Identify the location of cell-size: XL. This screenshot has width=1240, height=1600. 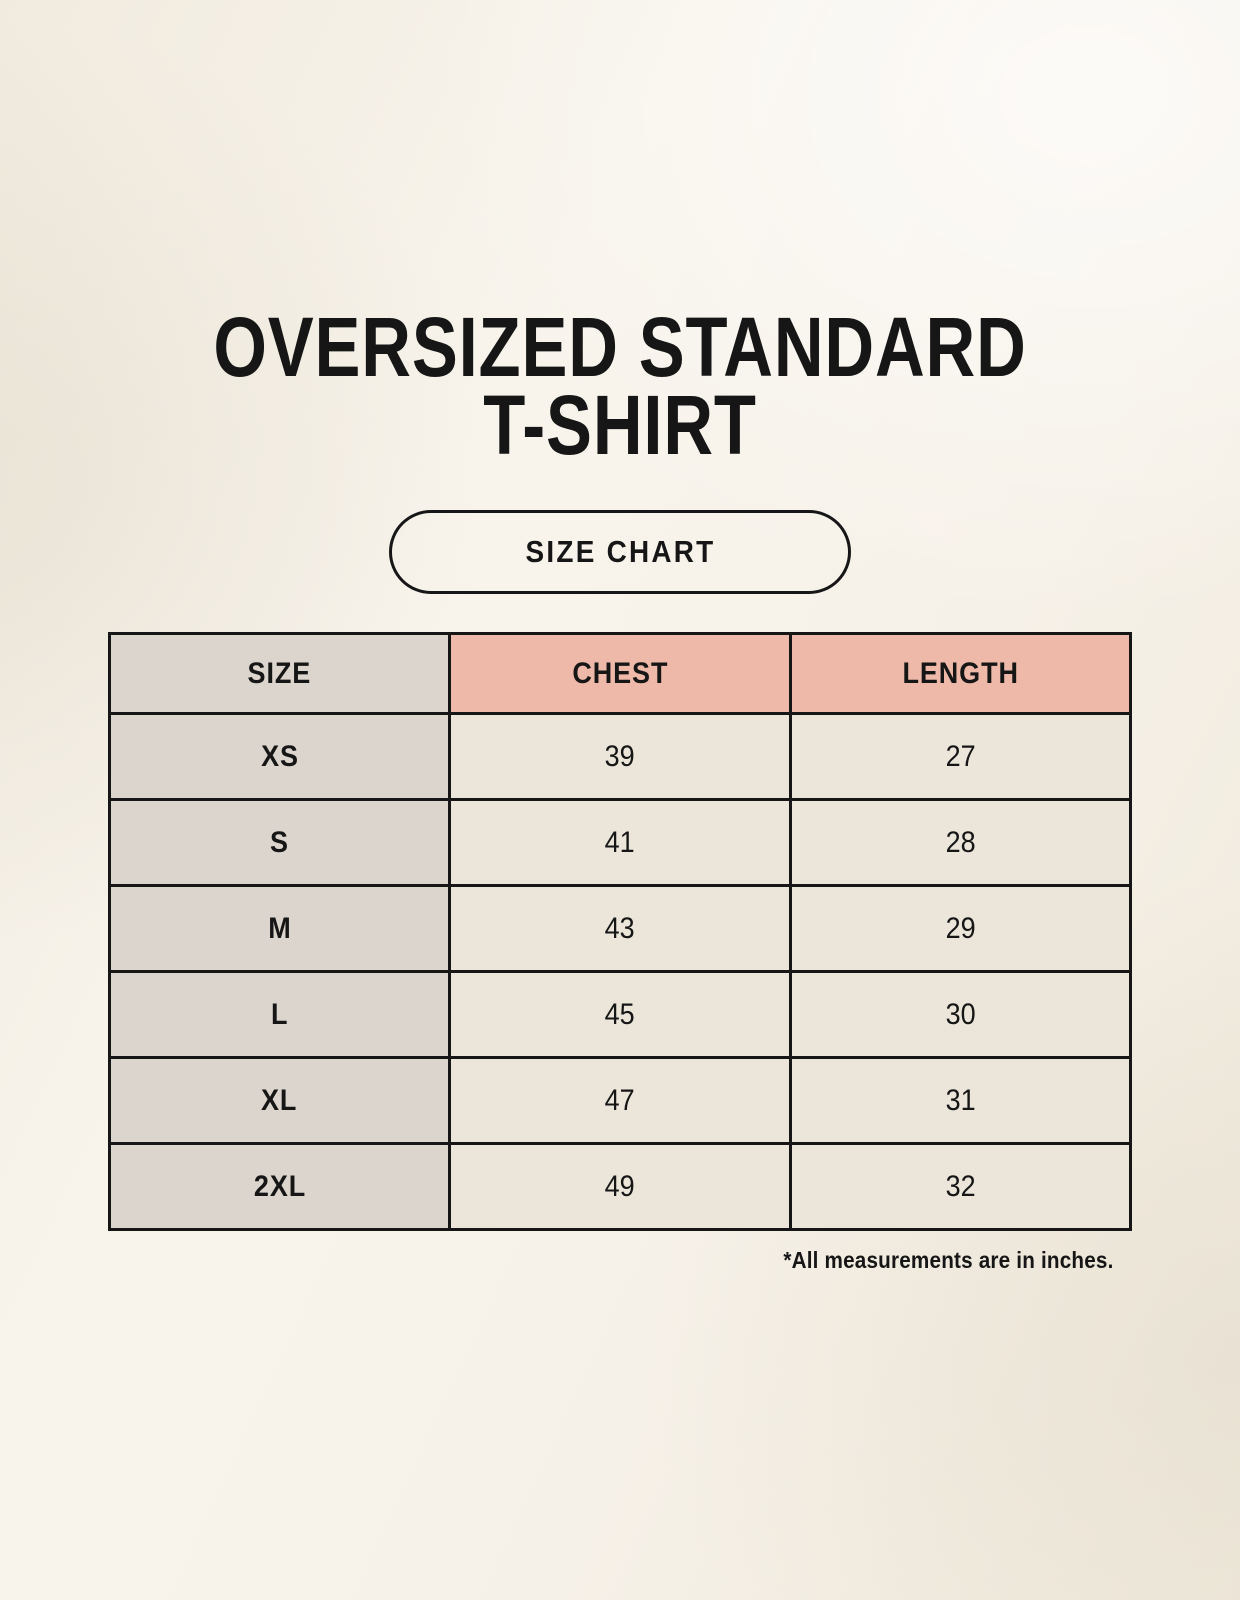
(279, 1101).